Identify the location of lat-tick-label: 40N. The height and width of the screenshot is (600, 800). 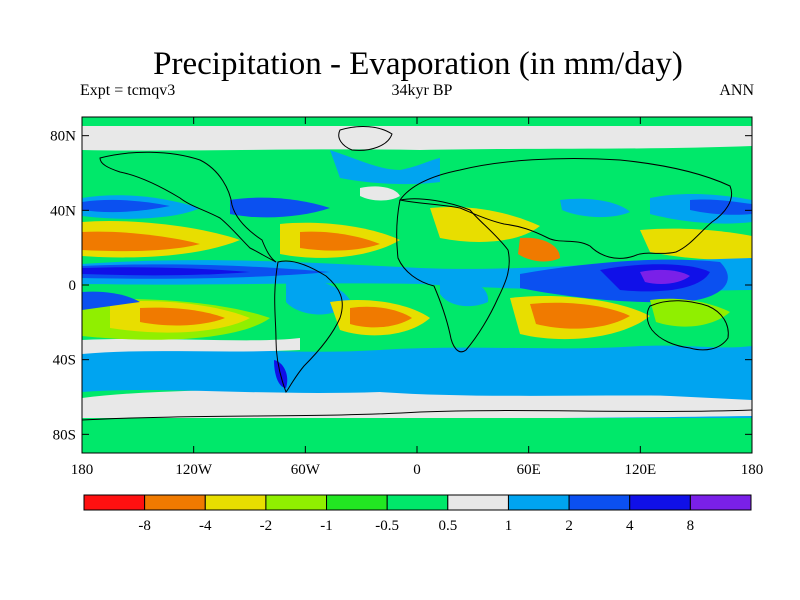
(63, 211).